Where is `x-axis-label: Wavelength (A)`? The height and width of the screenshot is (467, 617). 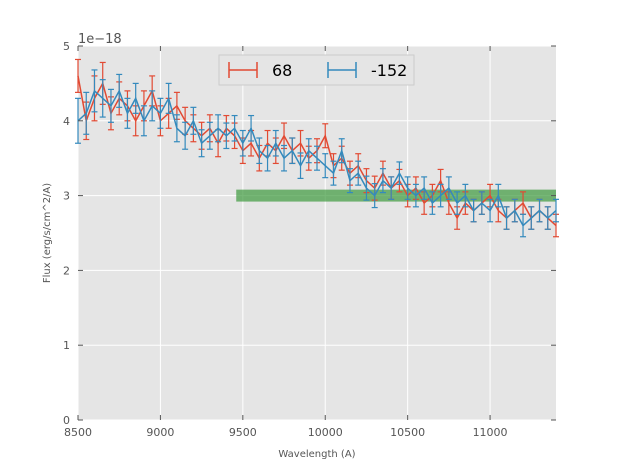
x-axis-label: Wavelength (A) is located at coordinates (316, 454).